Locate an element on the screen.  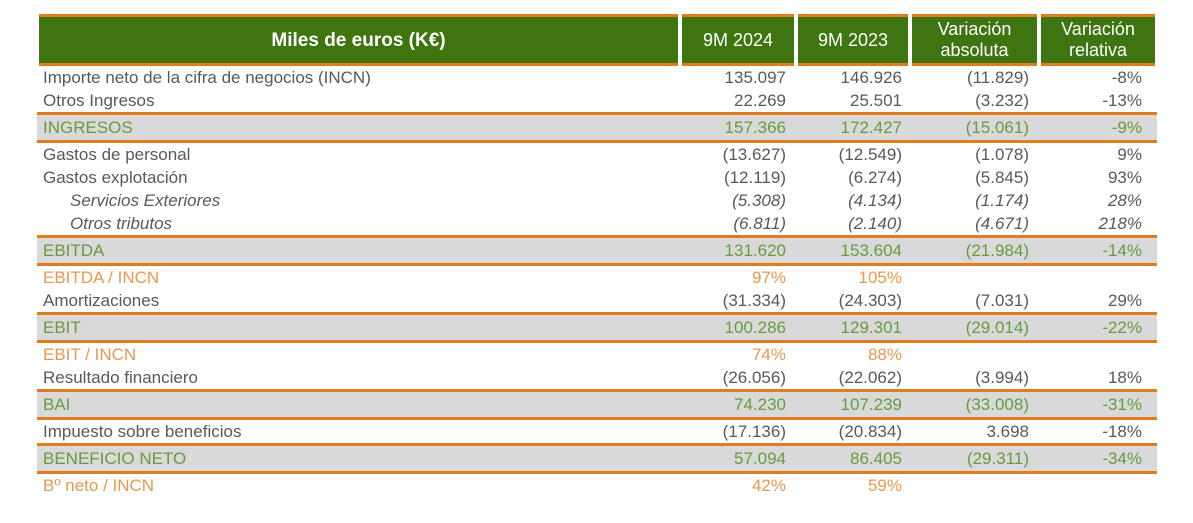
row-label: Otros Ingresos is located at coordinates (99, 100).